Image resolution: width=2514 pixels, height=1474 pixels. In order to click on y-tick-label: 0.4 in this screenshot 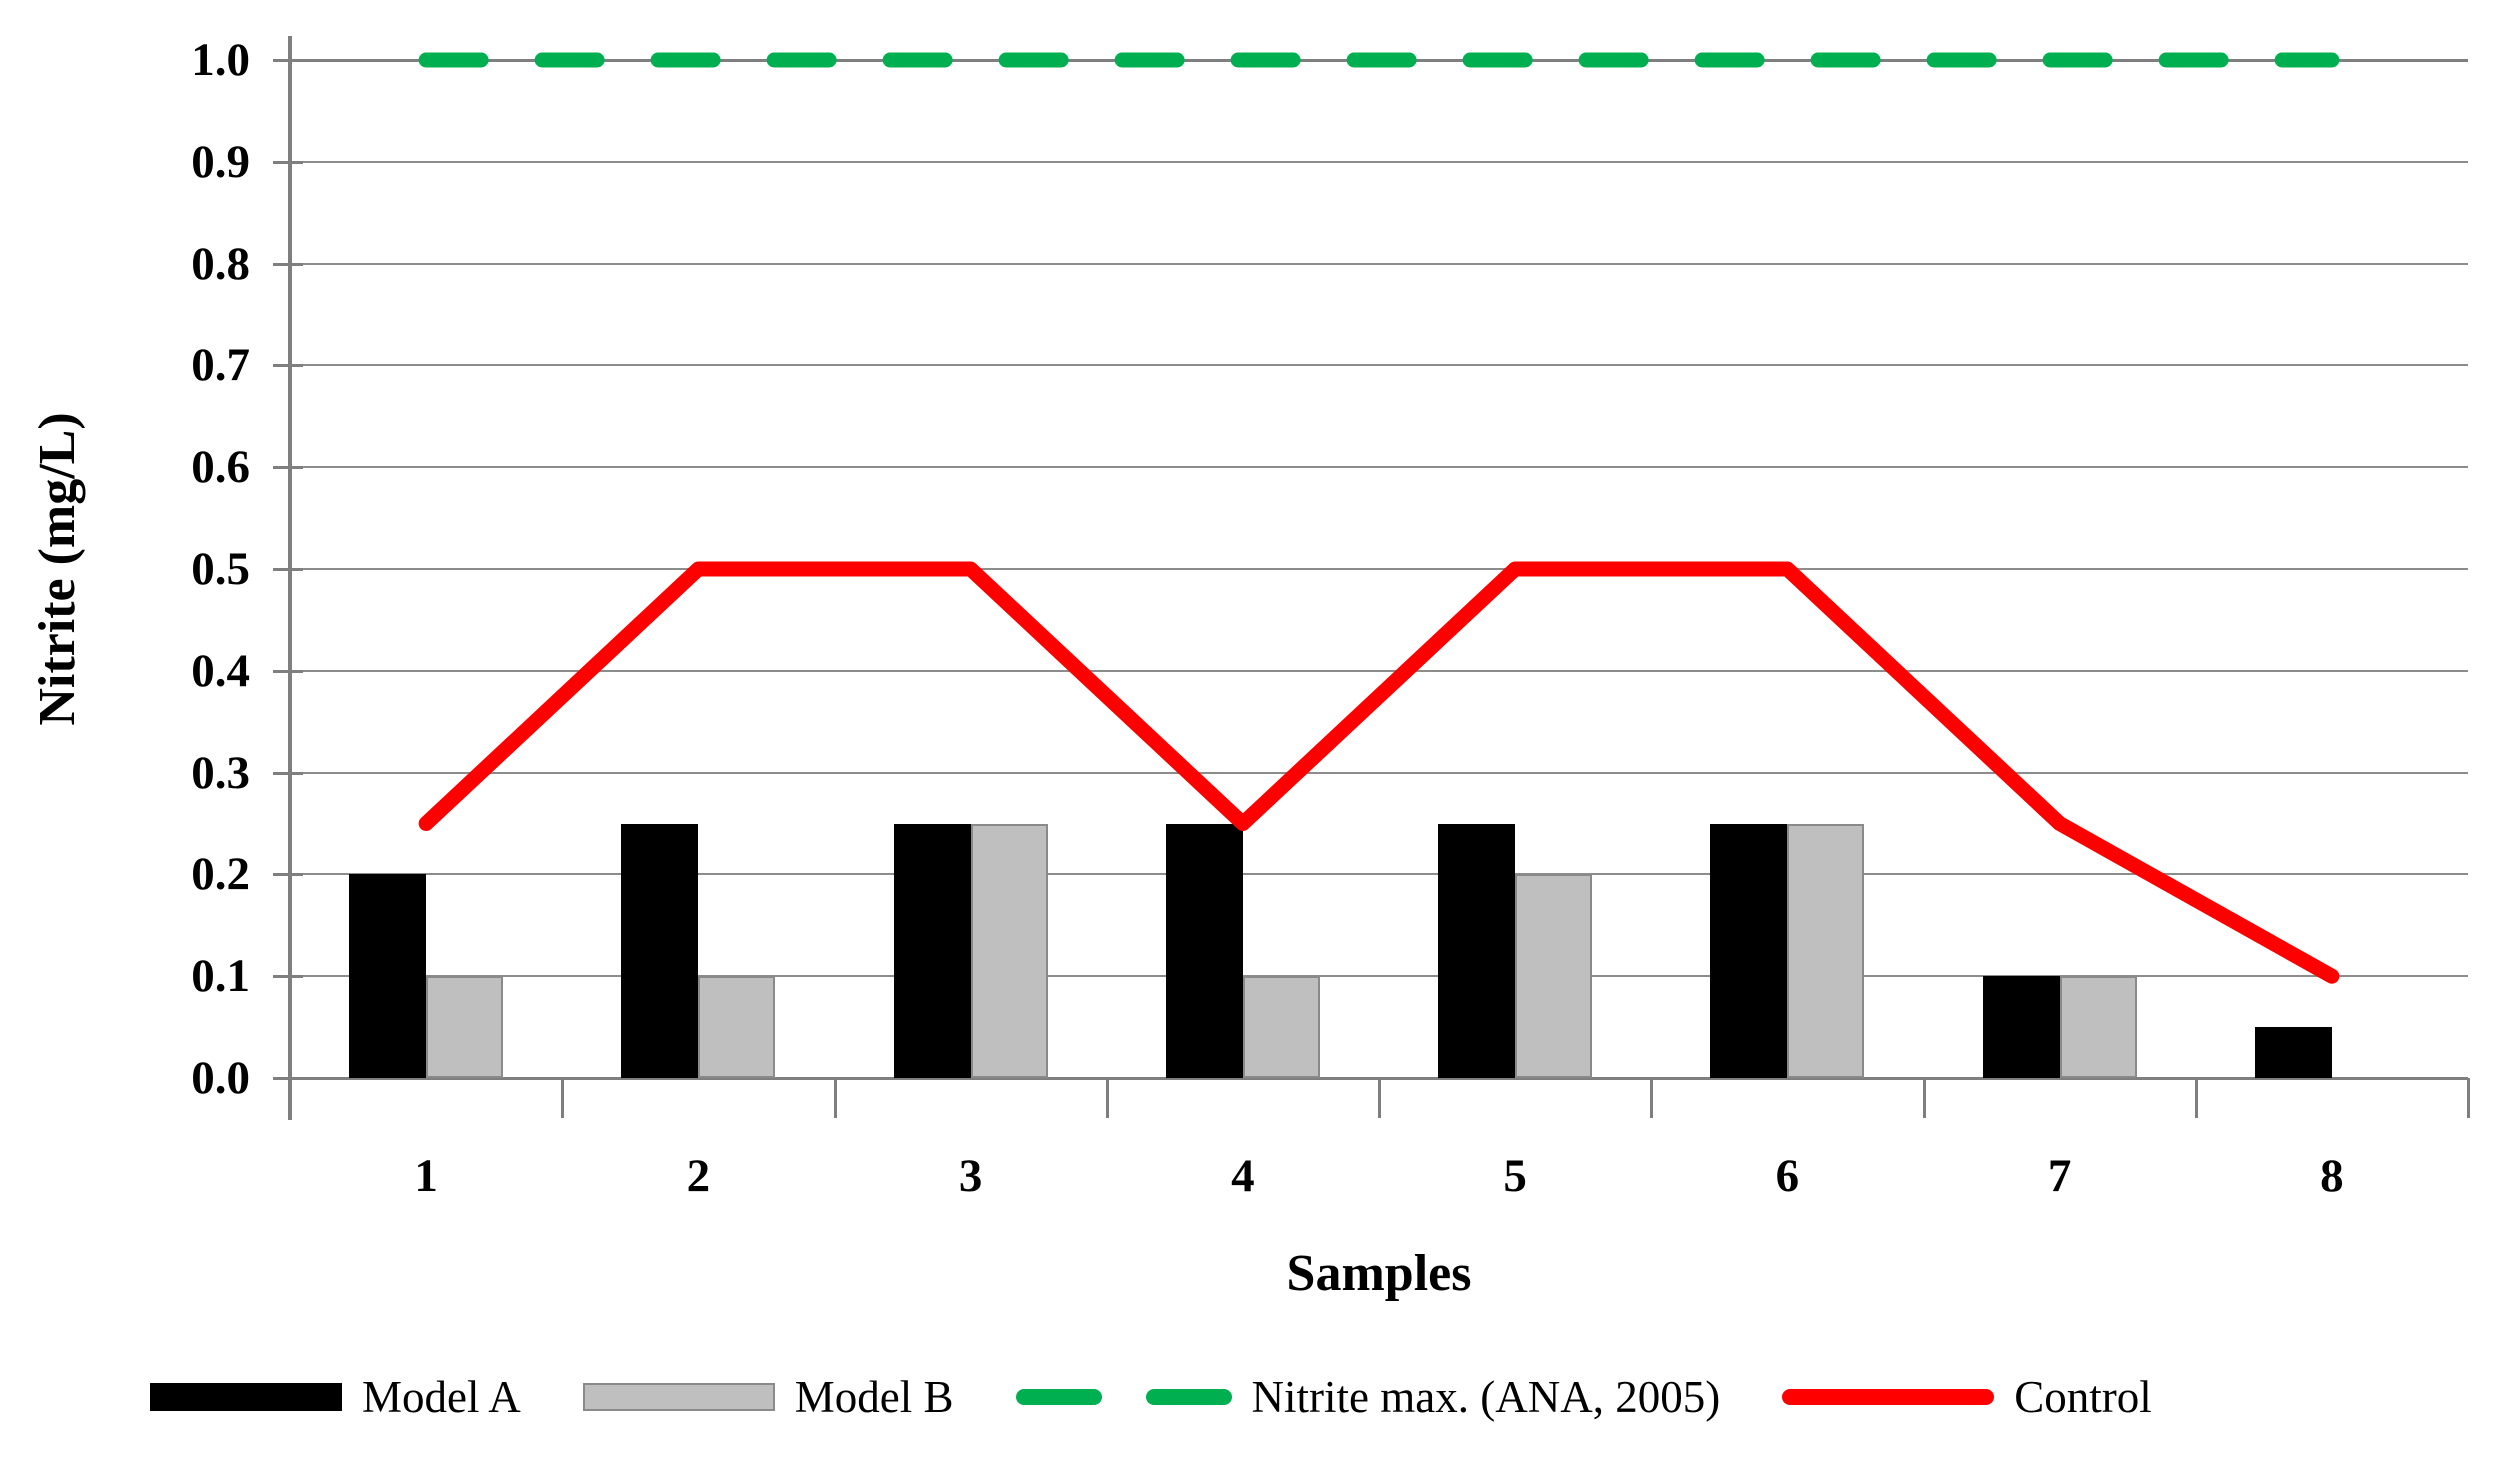, I will do `click(220, 670)`.